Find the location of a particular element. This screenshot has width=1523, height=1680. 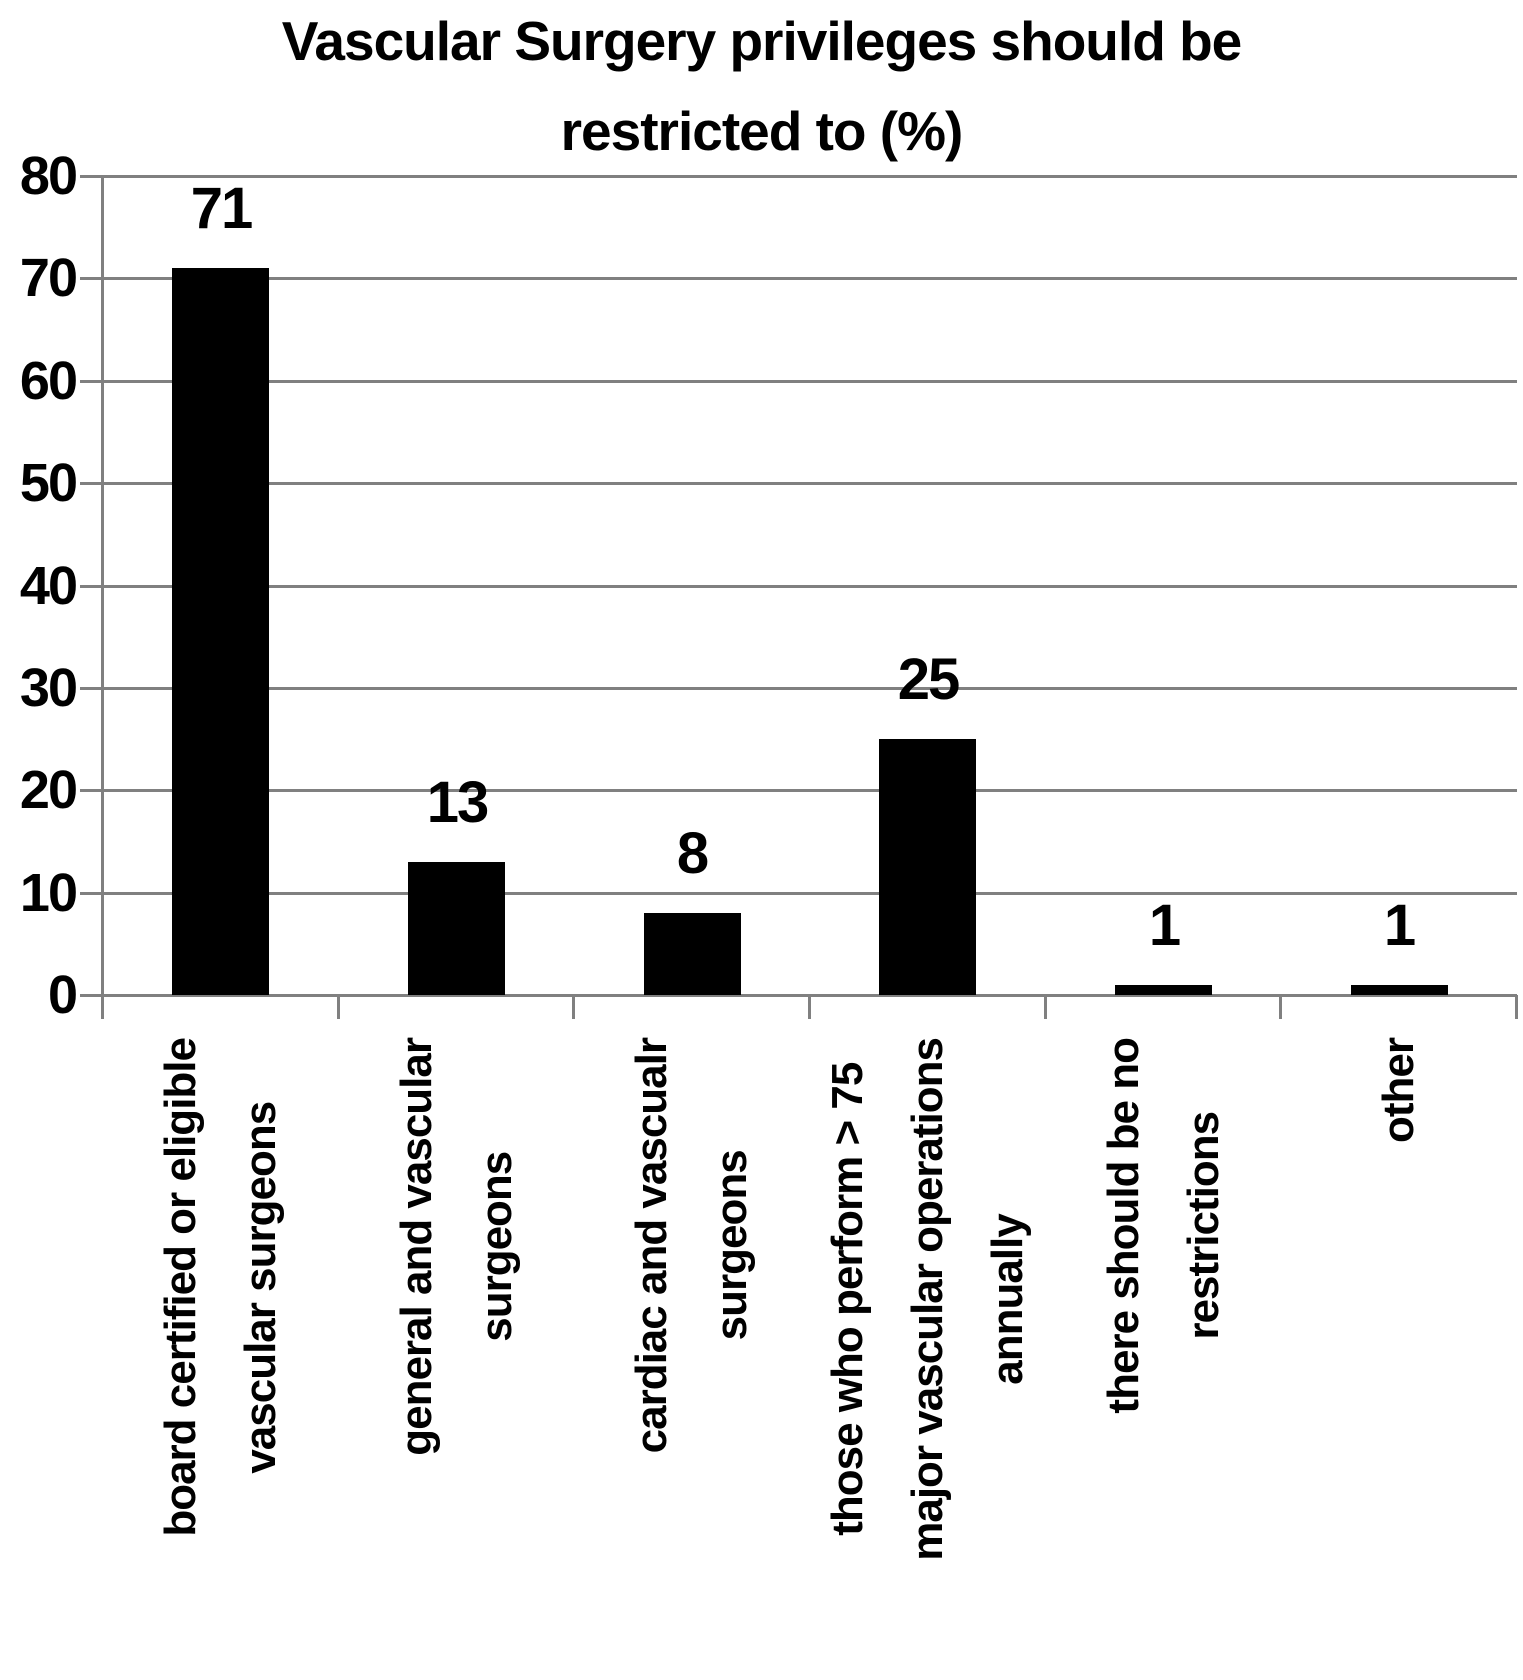

category-label: other is located at coordinates (1399, 1090).